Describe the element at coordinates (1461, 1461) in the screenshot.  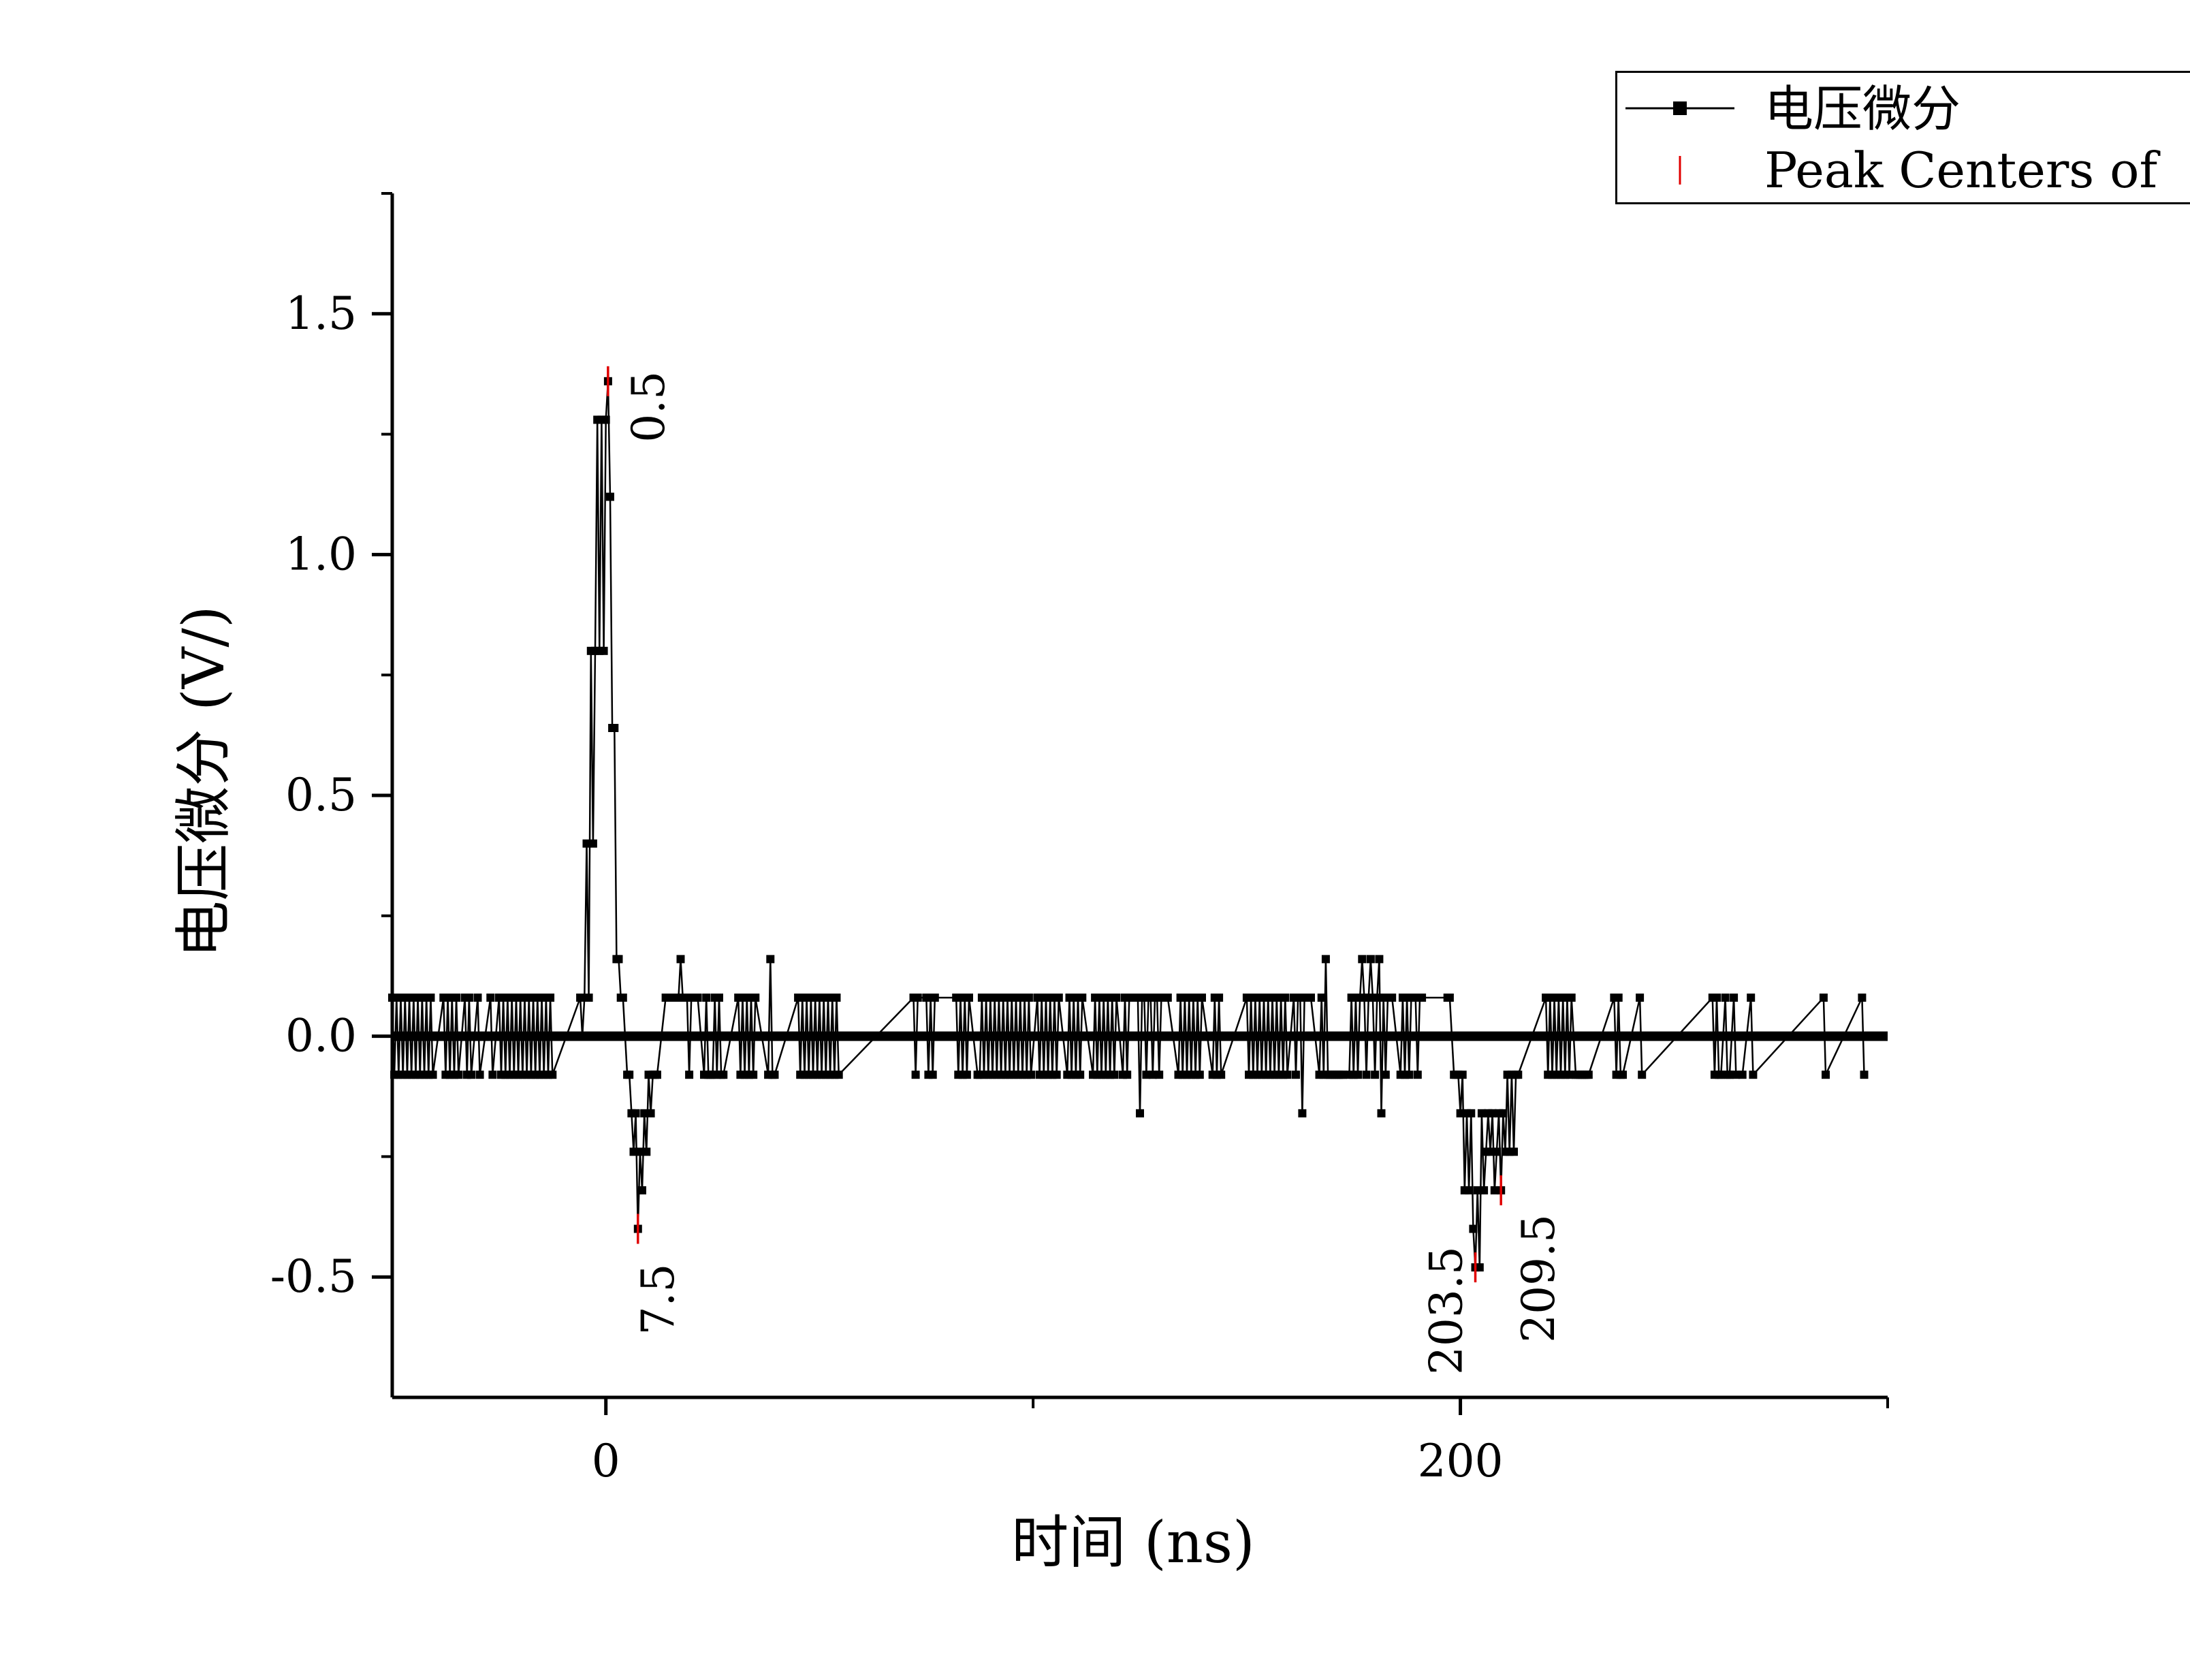
I see `x-tick-label: 200` at that location.